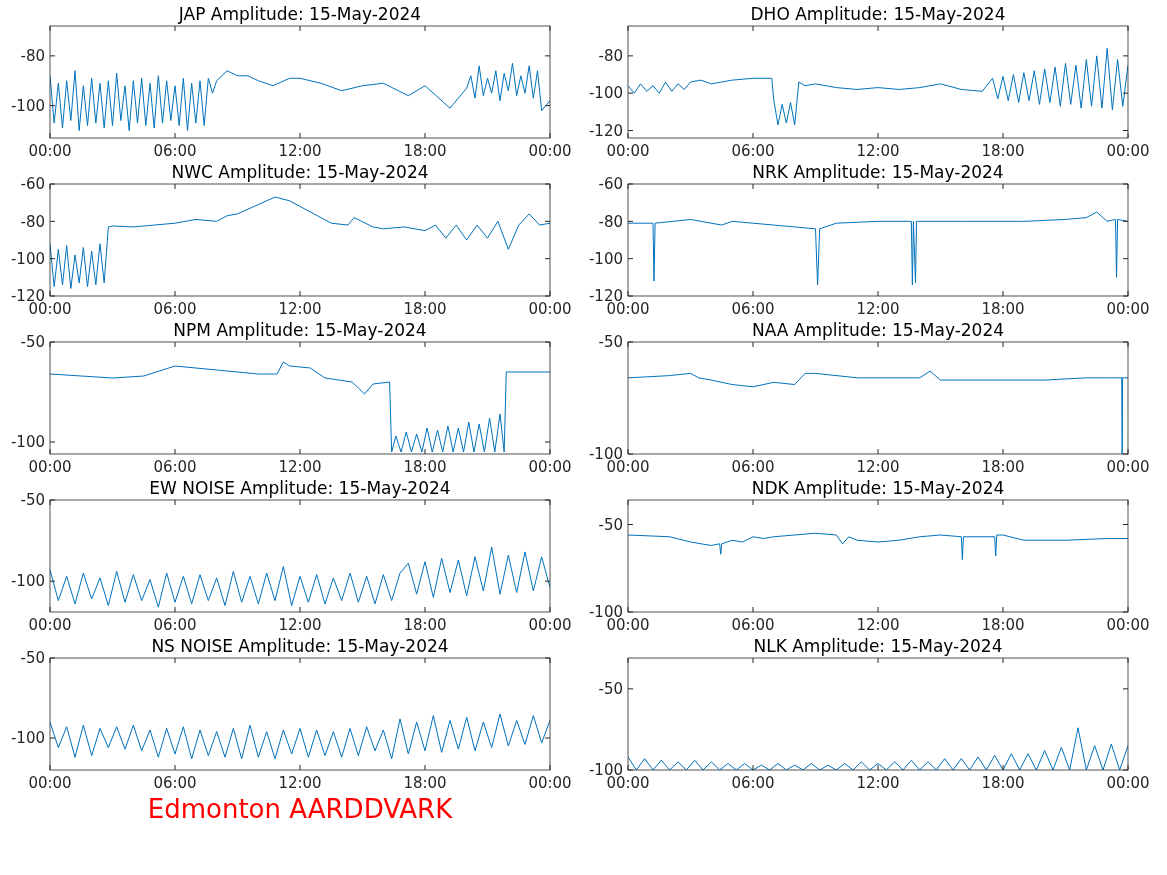 This screenshot has height=875, width=1167. Describe the element at coordinates (605, 130) in the screenshot. I see `y-tick-label: -120` at that location.